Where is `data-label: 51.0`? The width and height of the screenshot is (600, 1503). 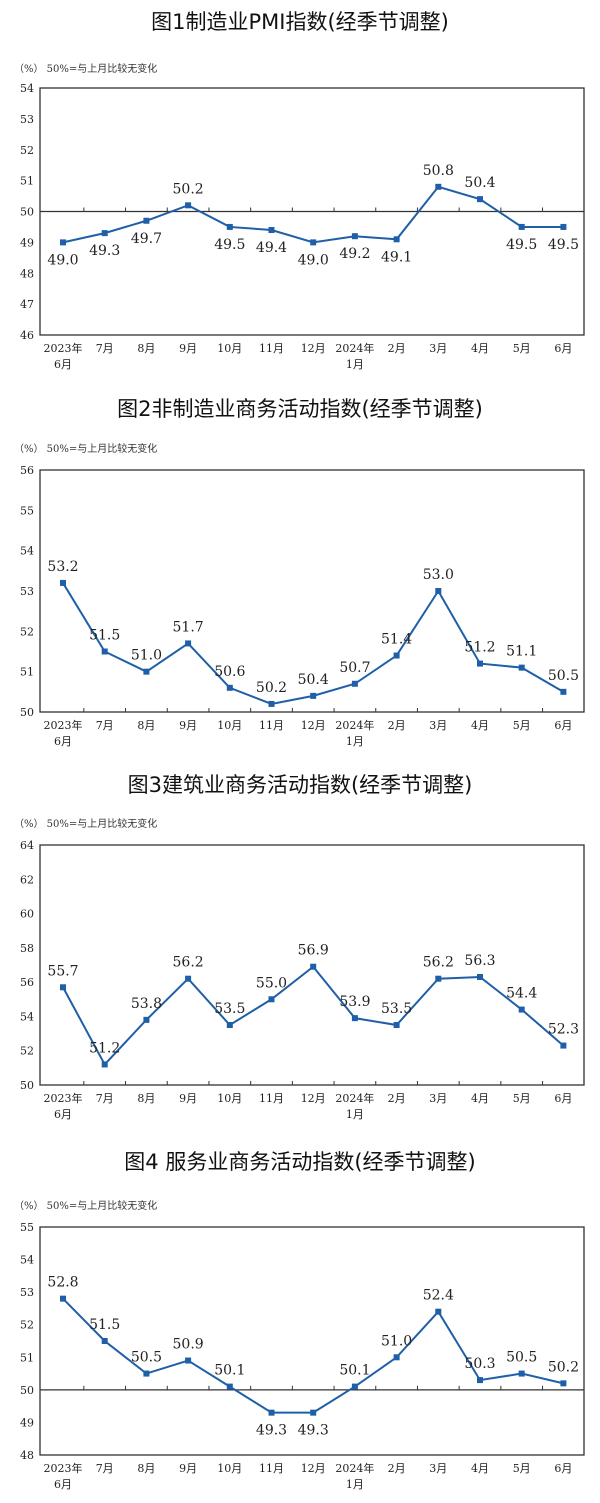
data-label: 51.0 is located at coordinates (146, 656).